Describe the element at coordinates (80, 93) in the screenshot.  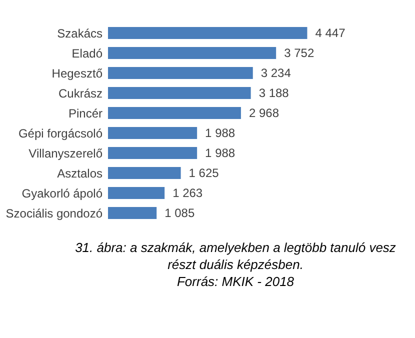
I see `y-tick-label: Cukrász` at that location.